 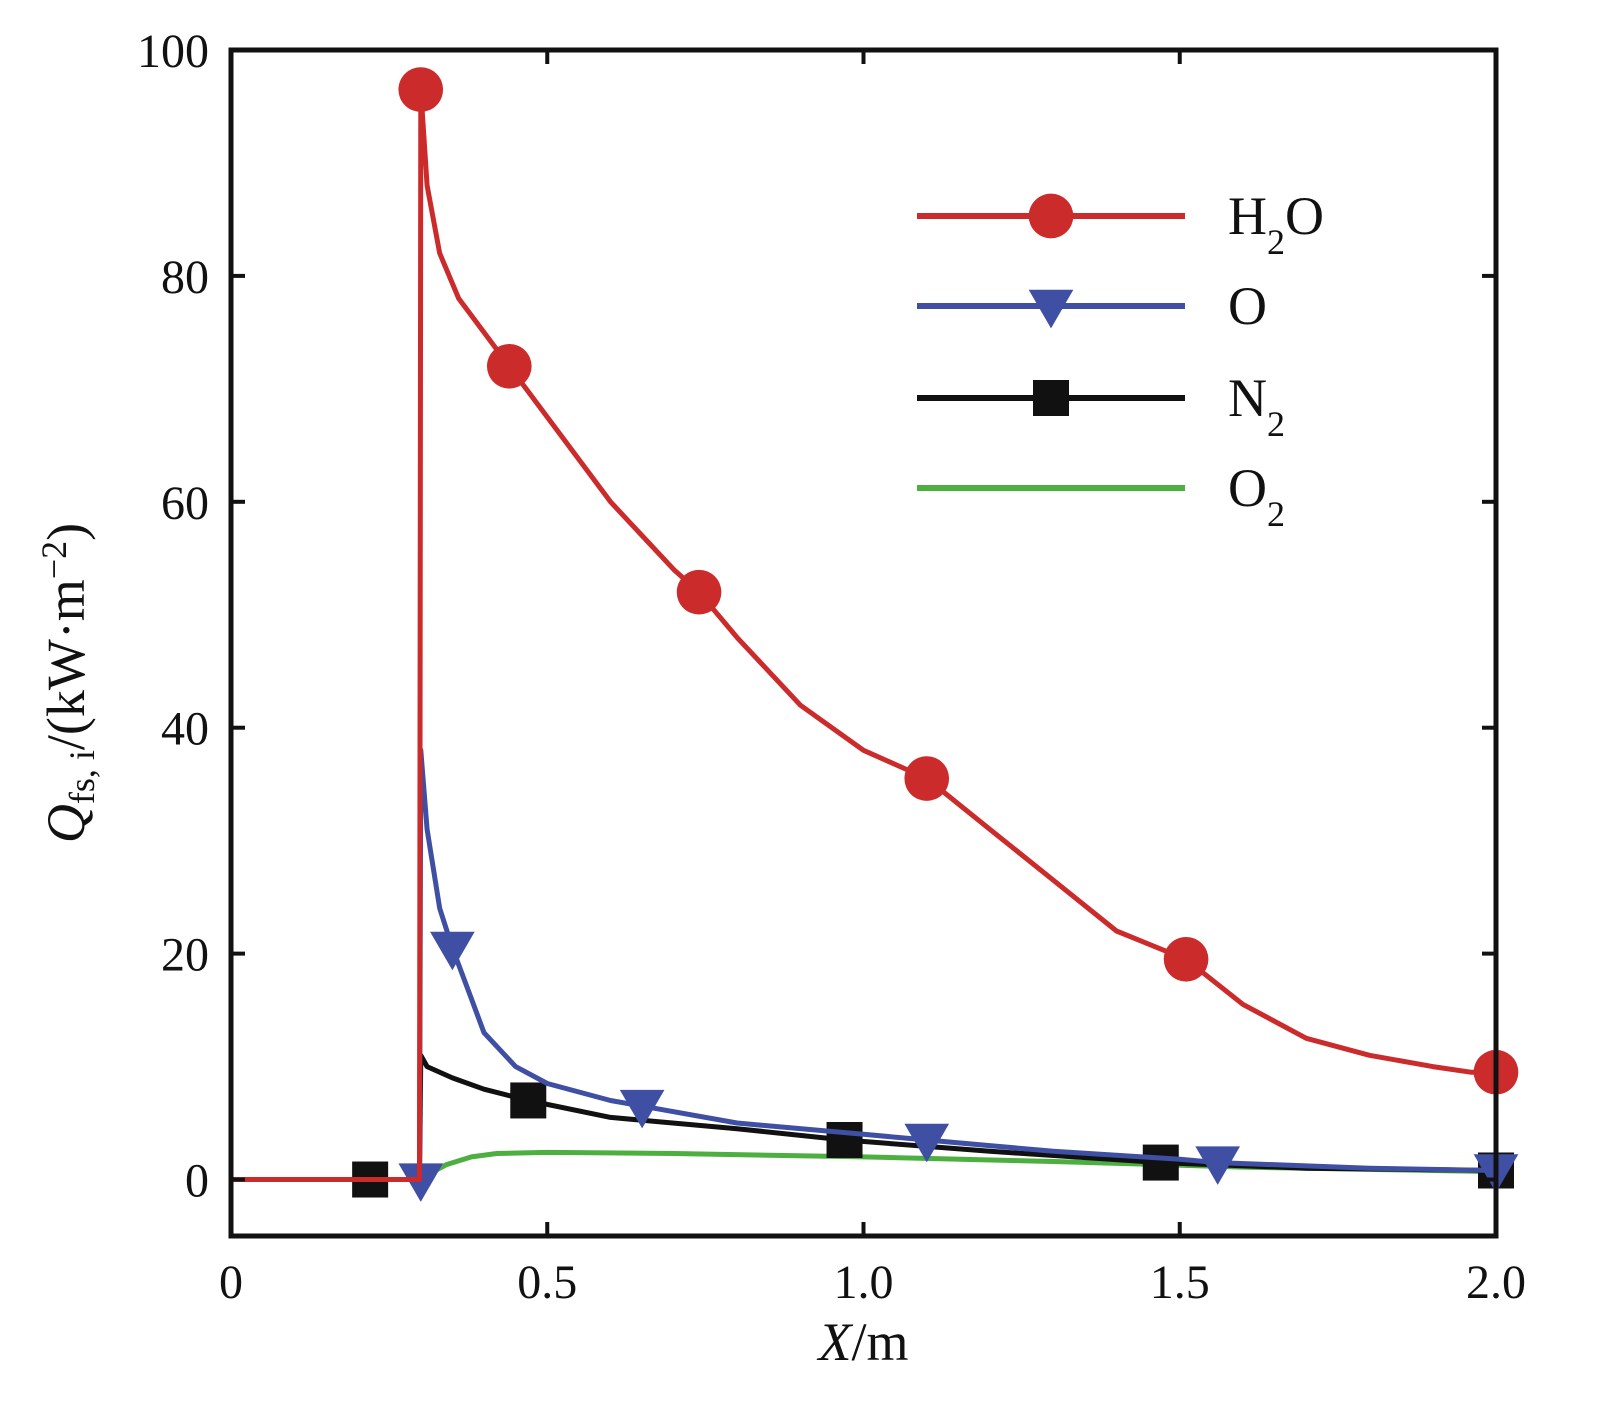 What do you see at coordinates (1101, 406) in the screenshot?
I see `legend-item: N2` at bounding box center [1101, 406].